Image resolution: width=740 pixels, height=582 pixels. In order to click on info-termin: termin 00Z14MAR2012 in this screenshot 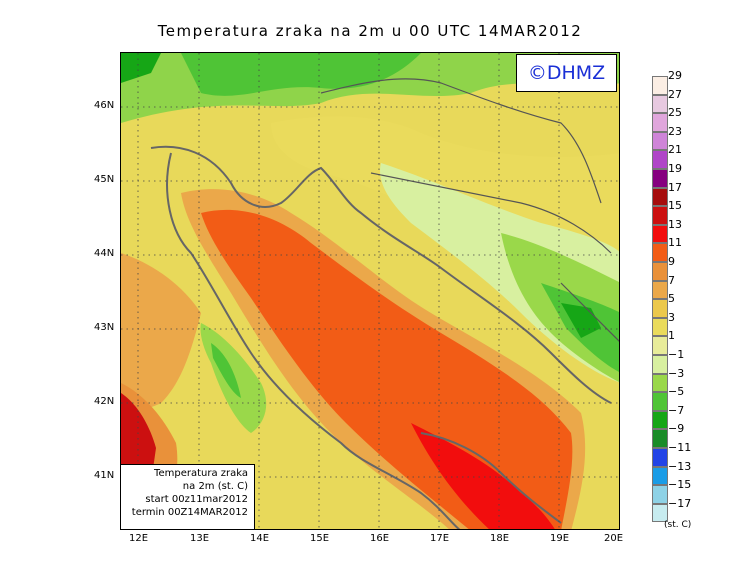, I will do `click(189, 512)`.